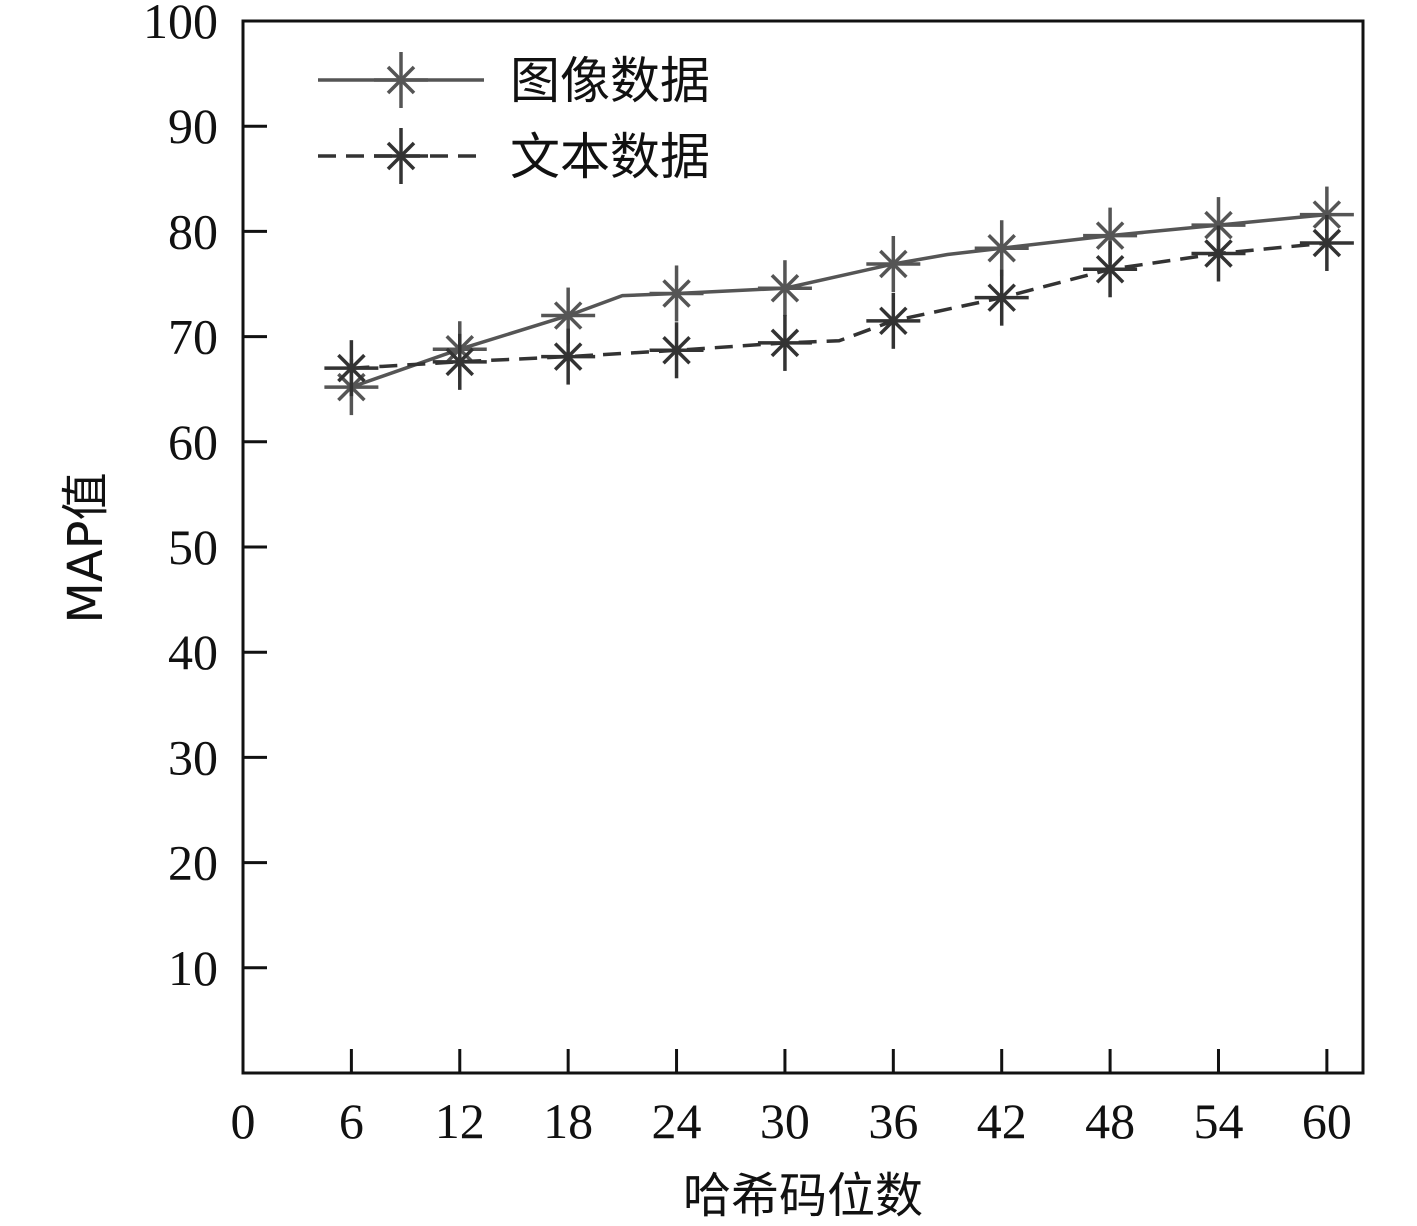  What do you see at coordinates (1002, 1121) in the screenshot?
I see `x-tick-label: 42` at bounding box center [1002, 1121].